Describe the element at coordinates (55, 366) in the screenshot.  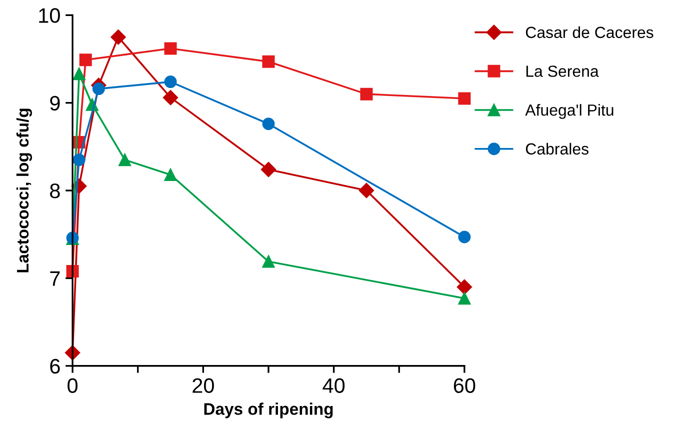
I see `y-tick-label: 6` at that location.